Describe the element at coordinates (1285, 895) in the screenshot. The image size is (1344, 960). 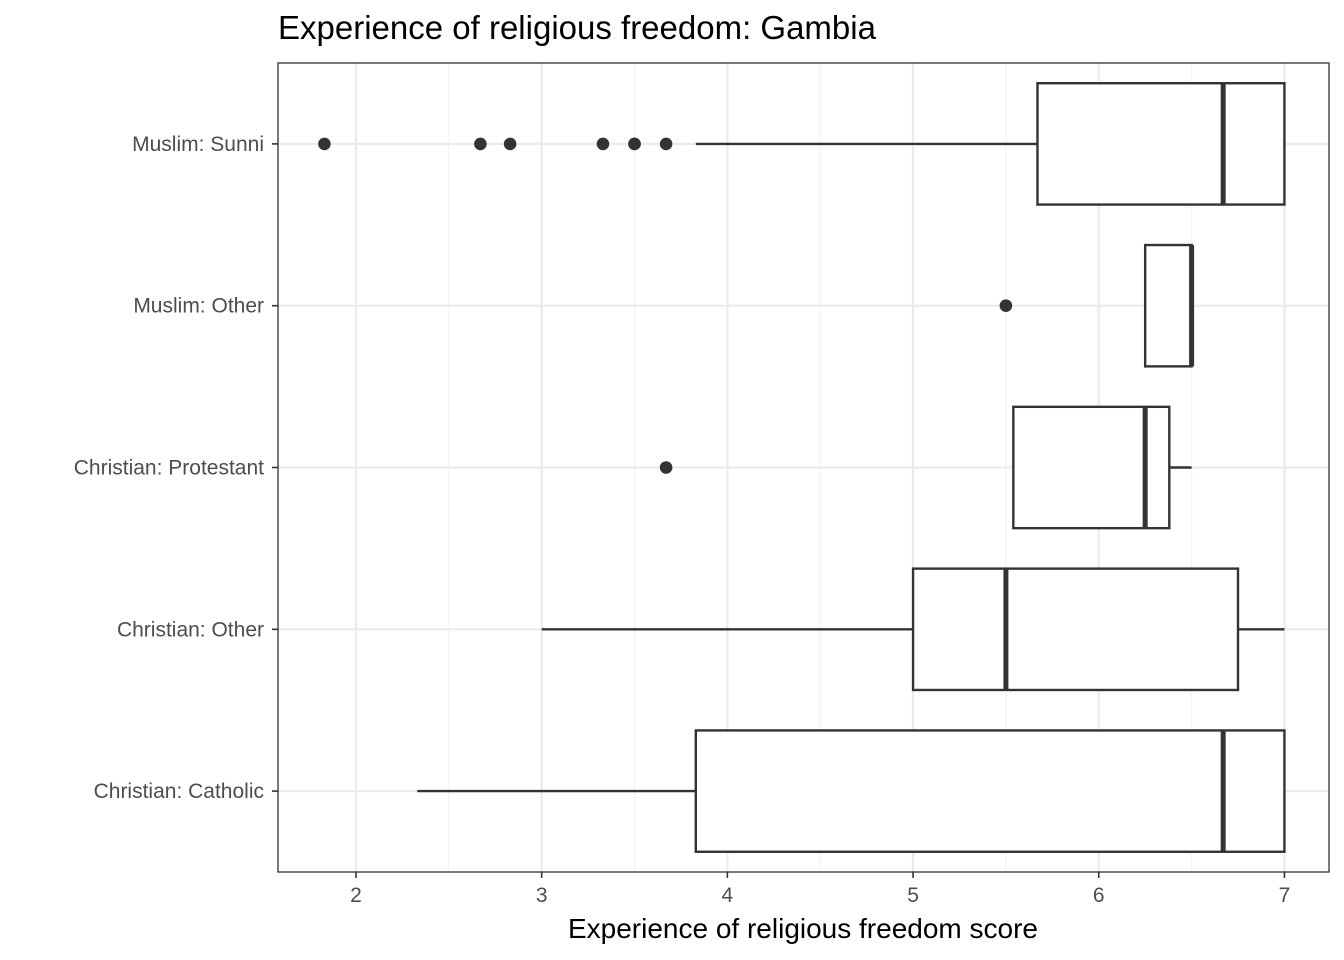
I see `x-tick-label: 7` at that location.